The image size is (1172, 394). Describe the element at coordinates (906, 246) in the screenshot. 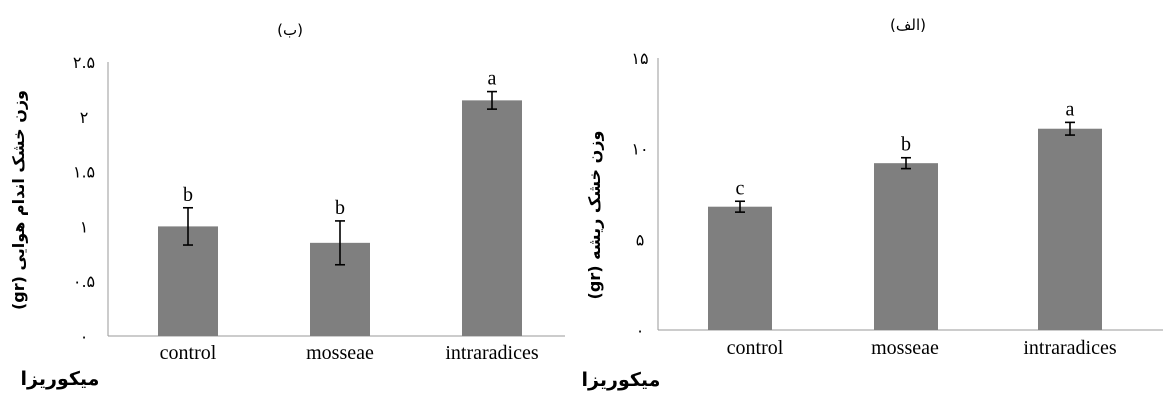

I see `bar-mosseae` at that location.